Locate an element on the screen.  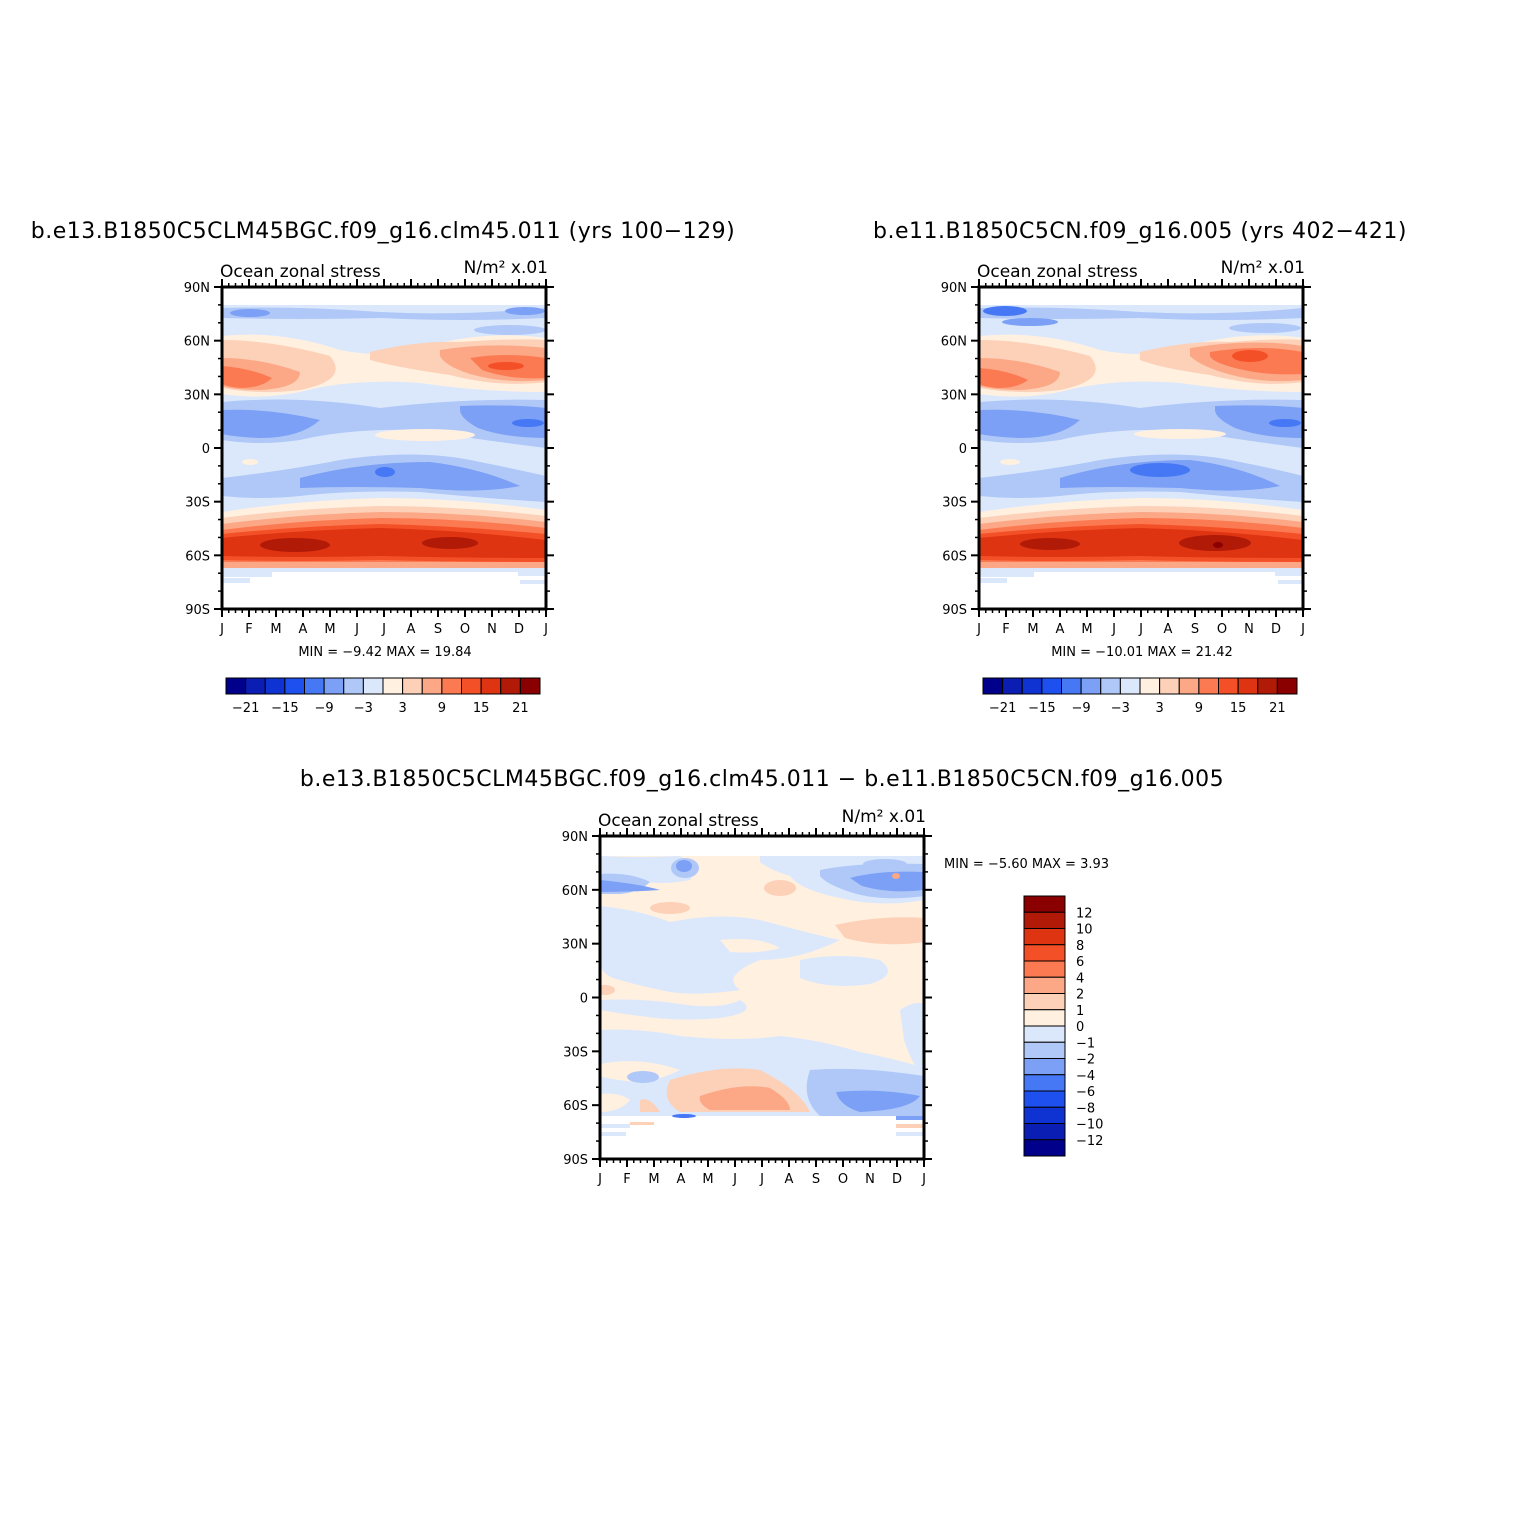
colorbar-label: 2 is located at coordinates (1080, 995).